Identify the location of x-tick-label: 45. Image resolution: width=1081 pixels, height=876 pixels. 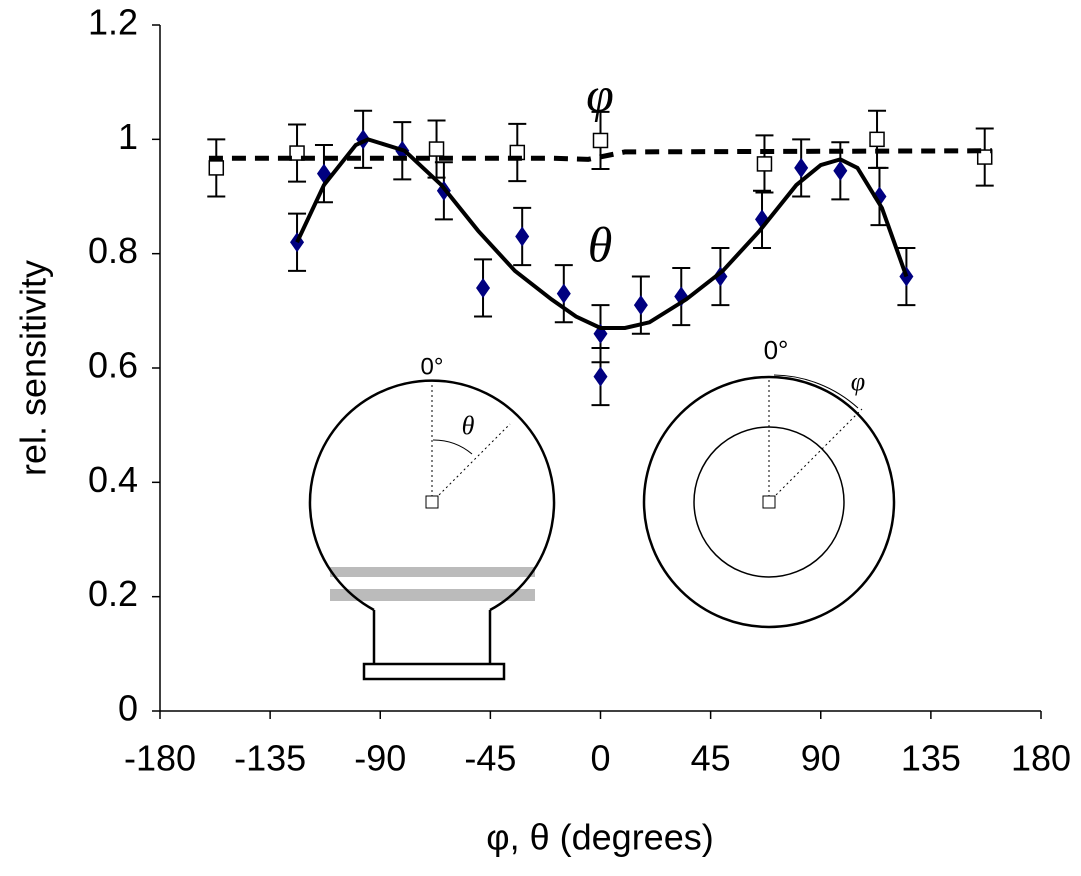
(711, 758).